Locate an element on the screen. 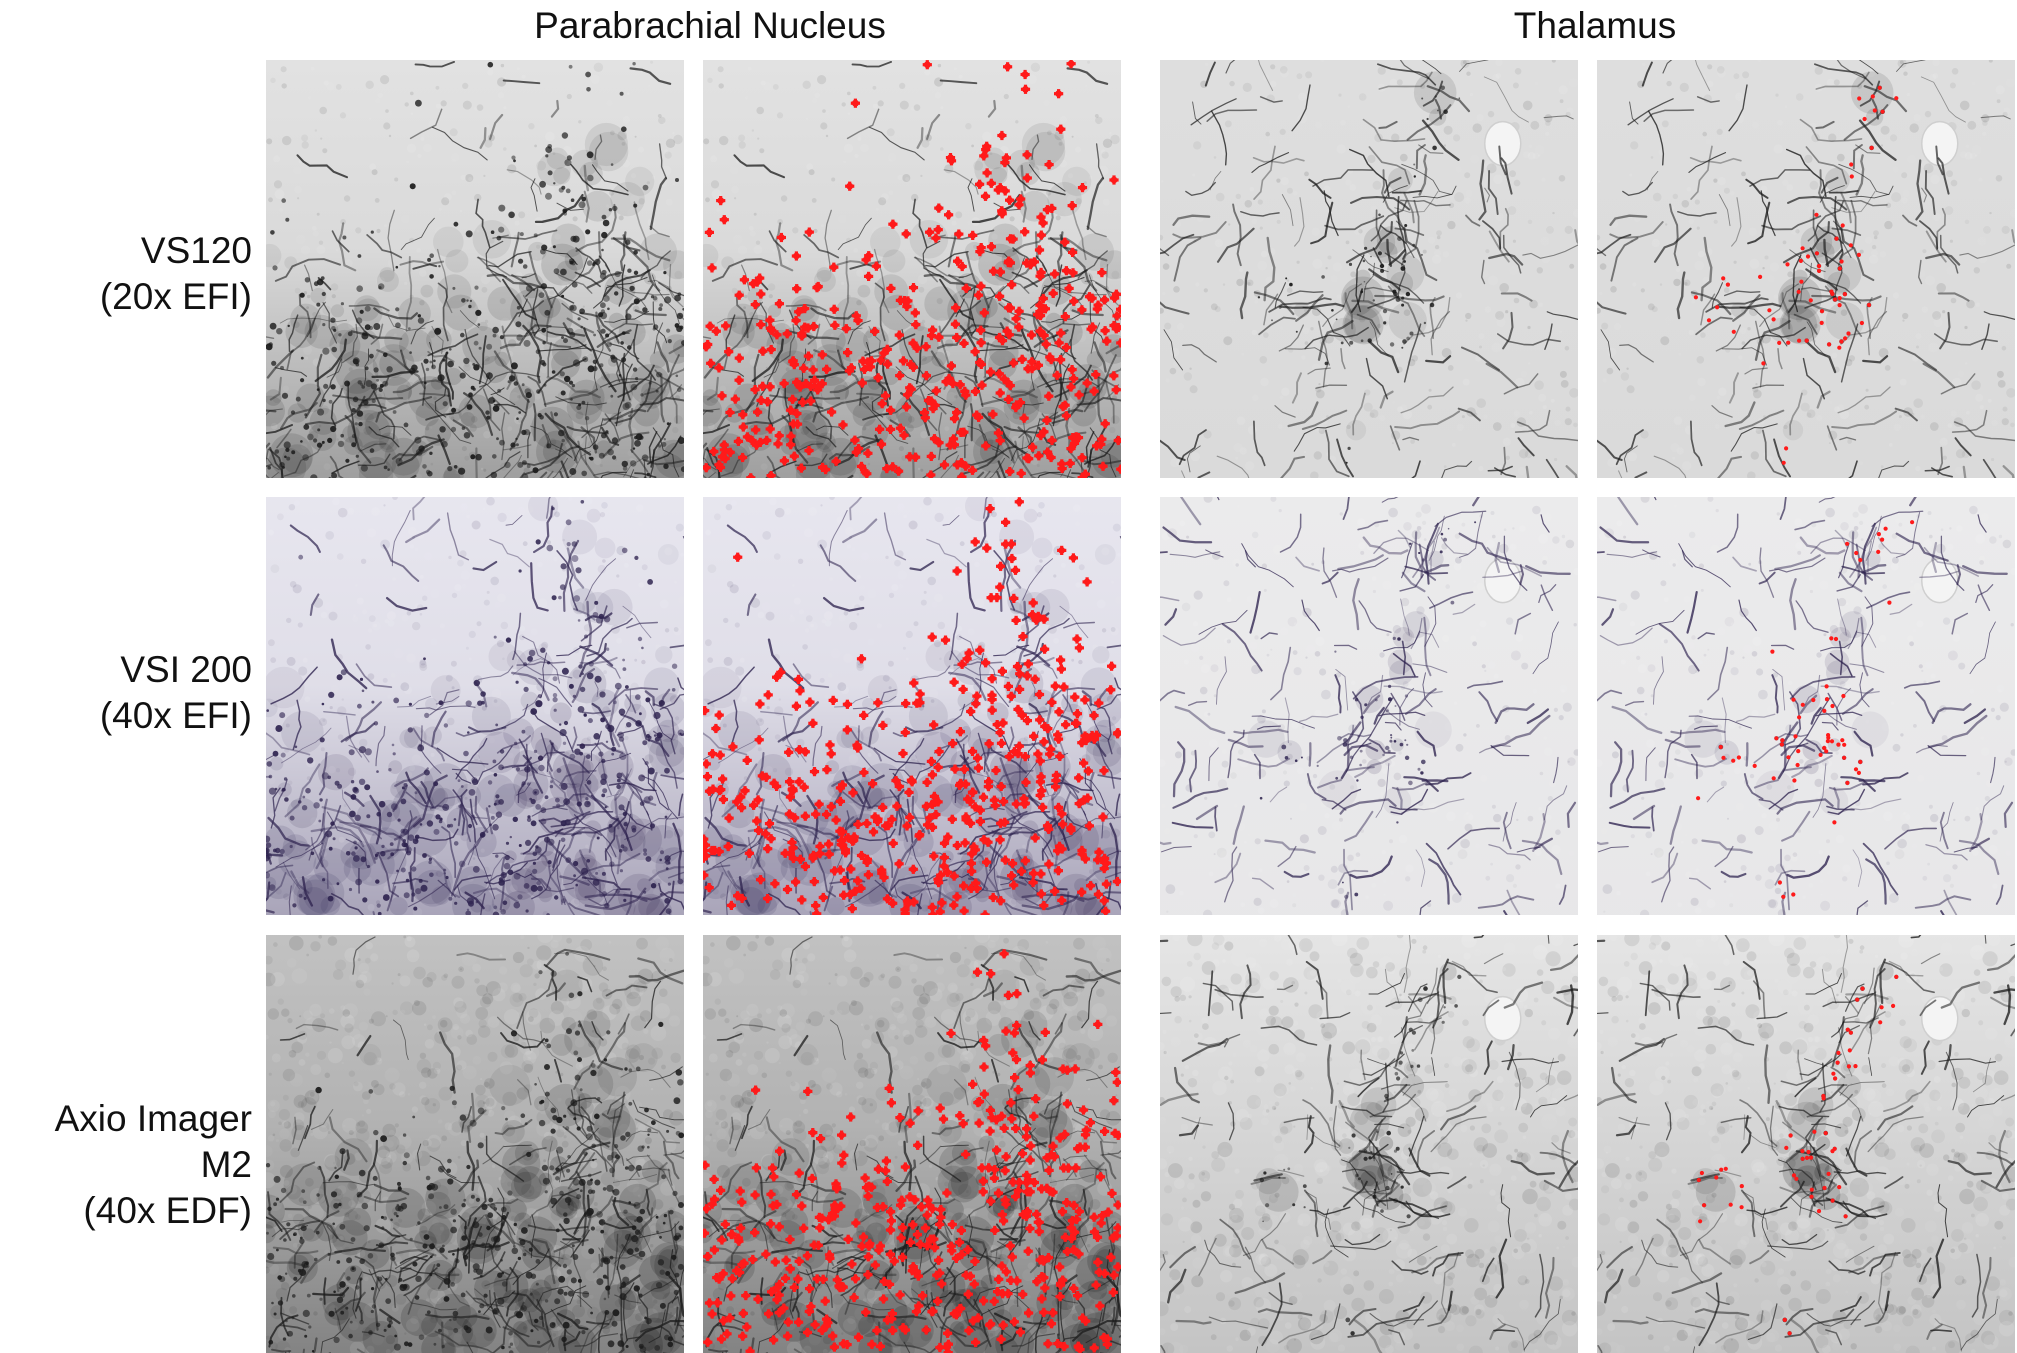 This screenshot has height=1353, width=2017. row-label-line: (20x EFI) is located at coordinates (175, 296).